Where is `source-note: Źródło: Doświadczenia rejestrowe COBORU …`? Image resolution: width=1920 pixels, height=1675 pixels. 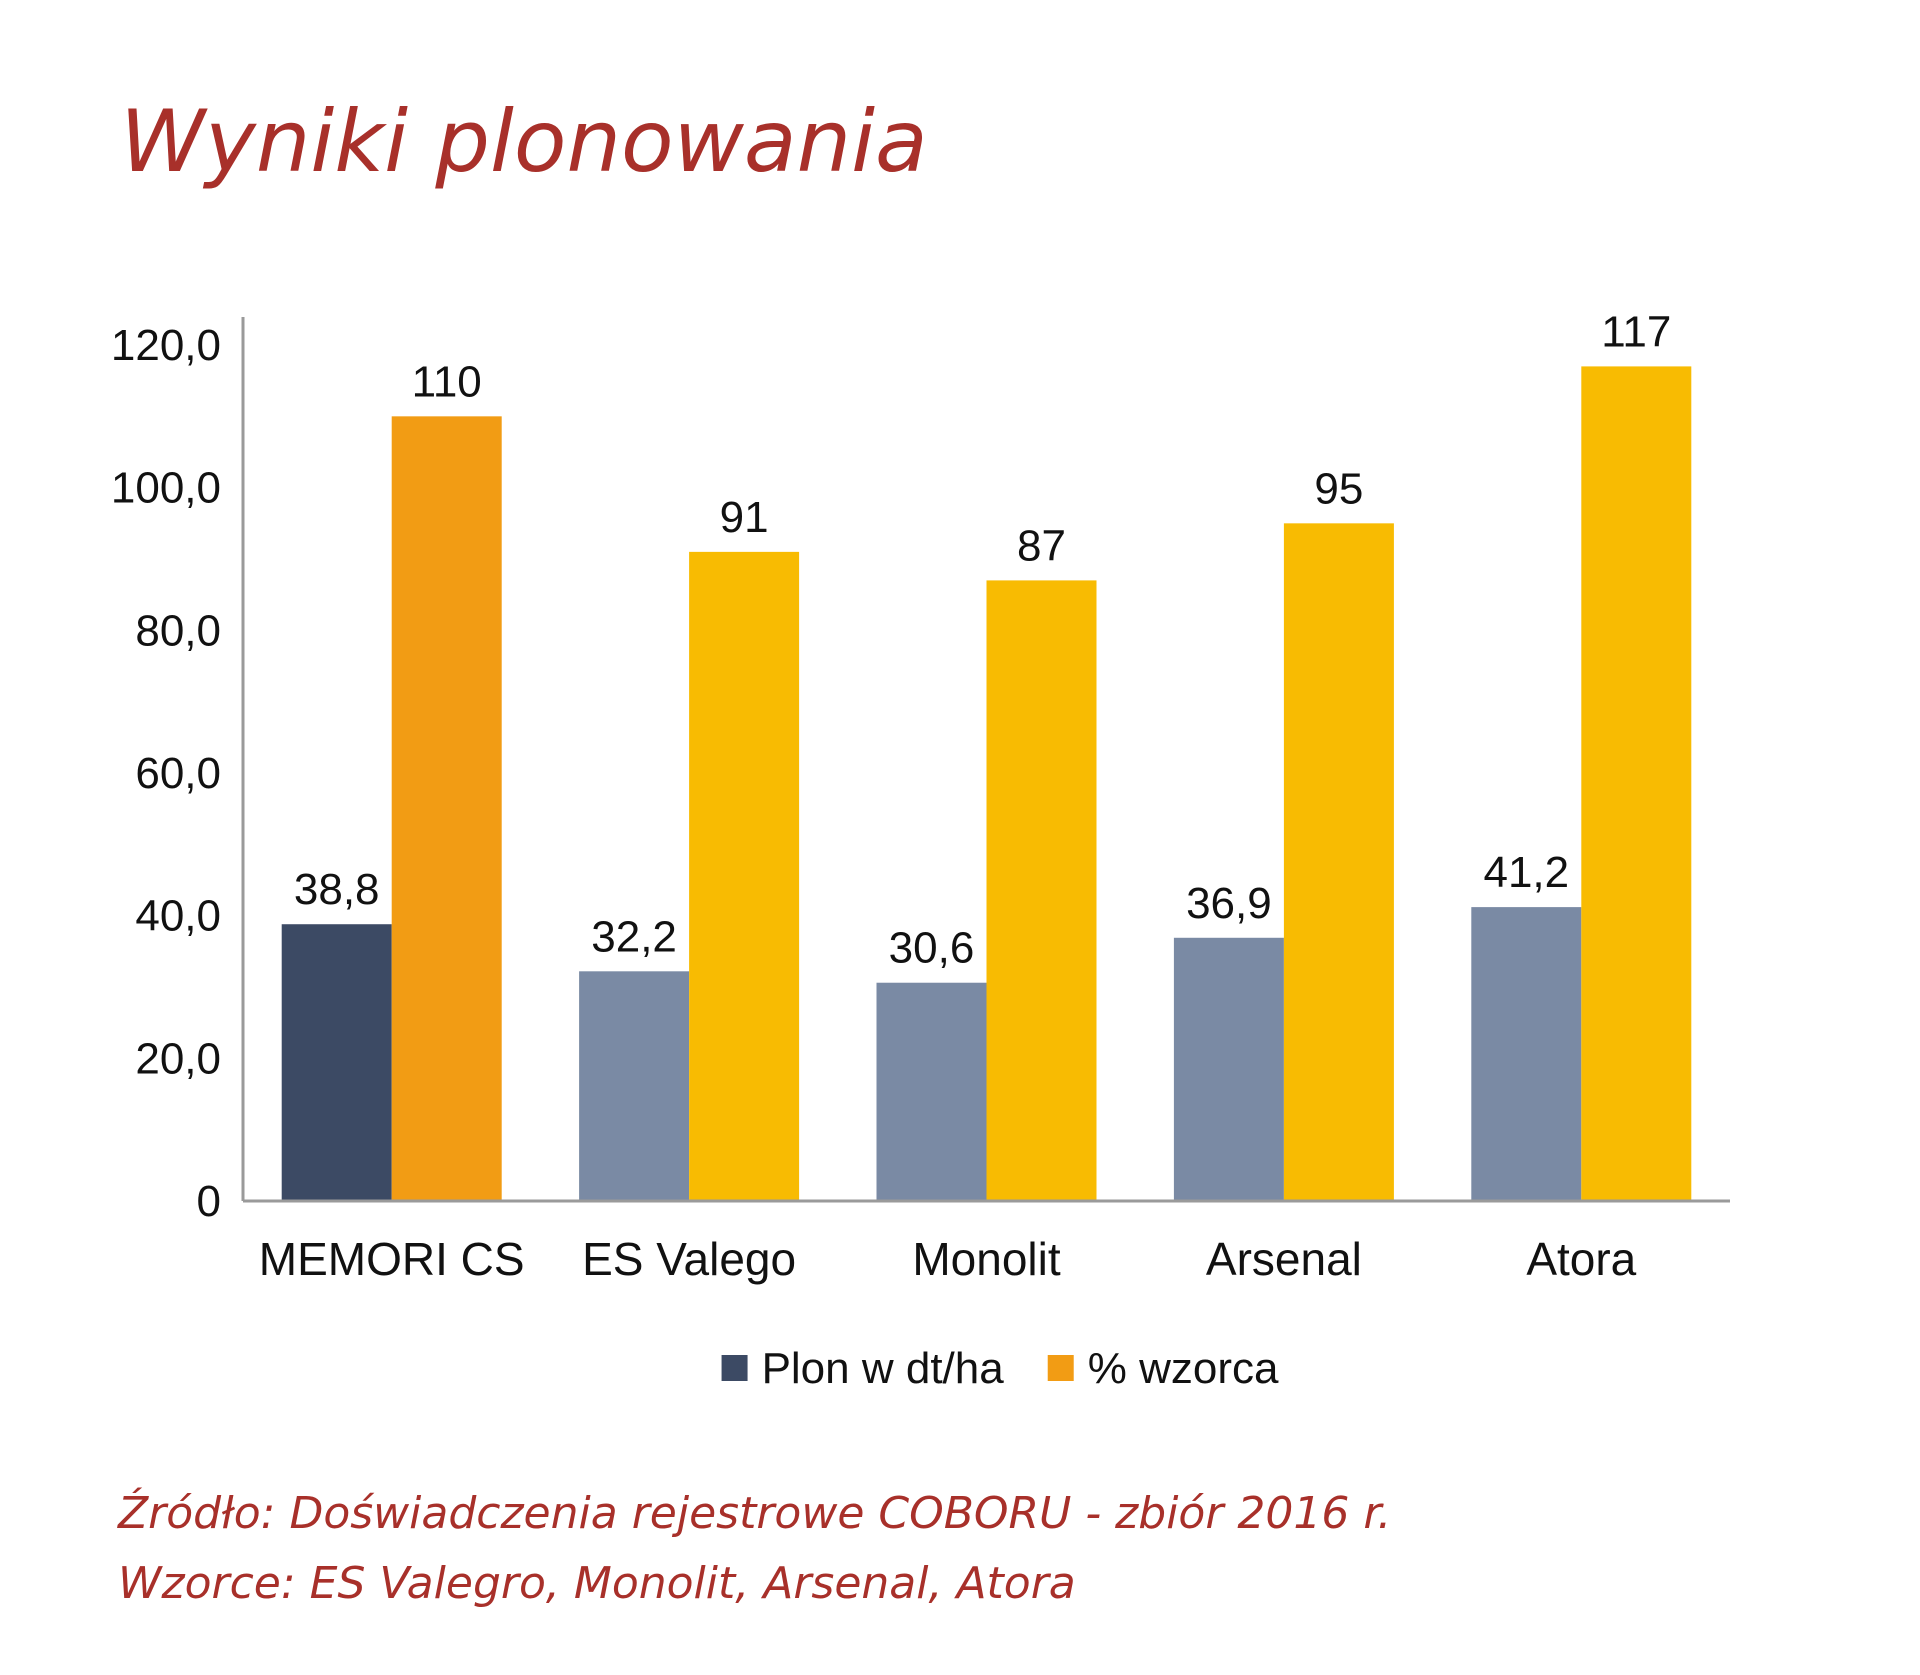
source-note: Źródło: Doświadczenia rejestrowe COBORU … is located at coordinates (755, 1513).